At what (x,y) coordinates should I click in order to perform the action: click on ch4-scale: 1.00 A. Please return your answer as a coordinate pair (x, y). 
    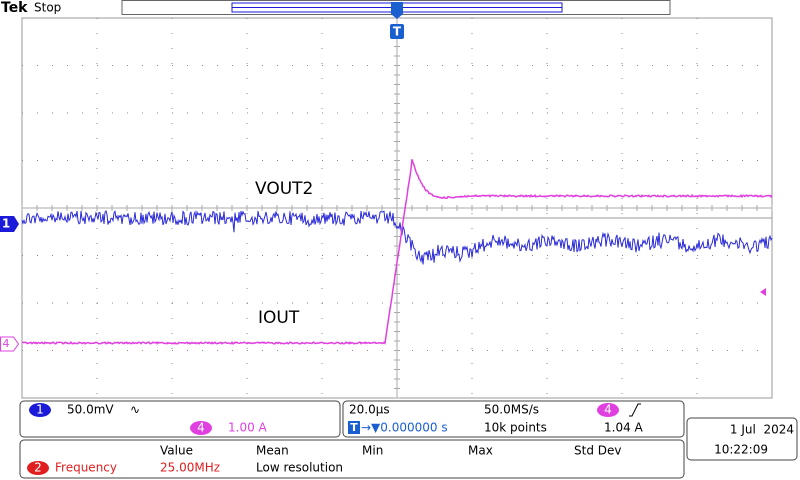
    Looking at the image, I should click on (248, 428).